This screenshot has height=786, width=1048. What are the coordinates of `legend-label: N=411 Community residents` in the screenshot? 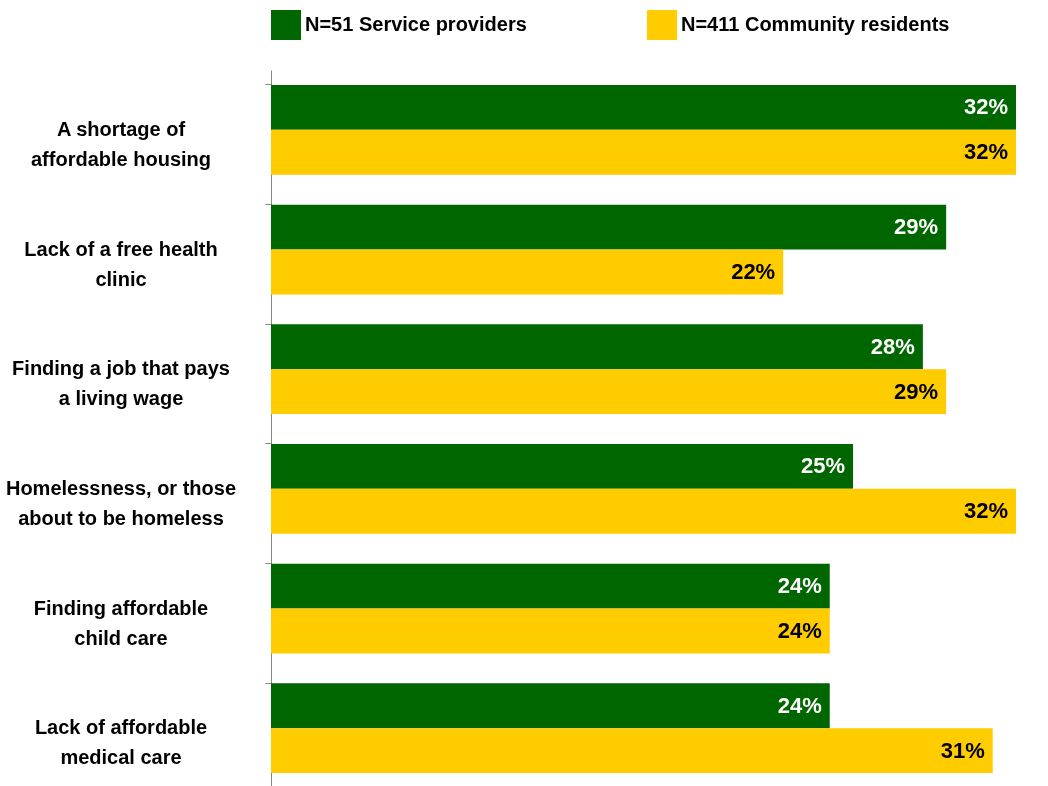 It's located at (815, 24).